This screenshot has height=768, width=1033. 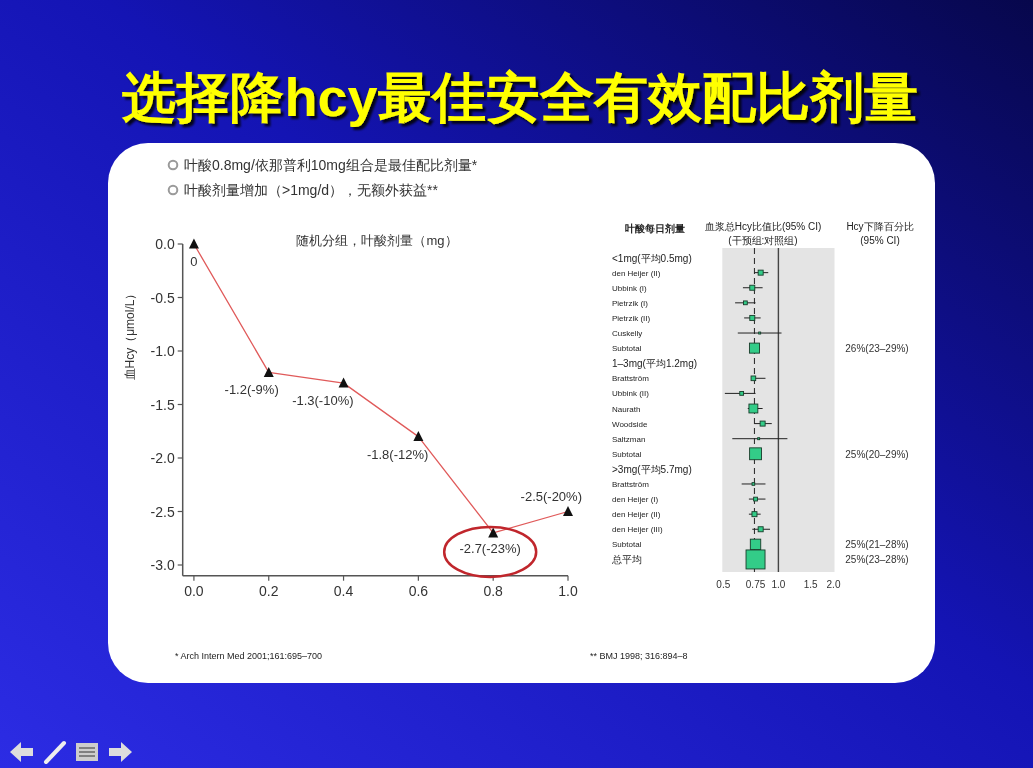 What do you see at coordinates (130, 334) in the screenshot?
I see `y-axis-title: 血Hcy（μmol/L）` at bounding box center [130, 334].